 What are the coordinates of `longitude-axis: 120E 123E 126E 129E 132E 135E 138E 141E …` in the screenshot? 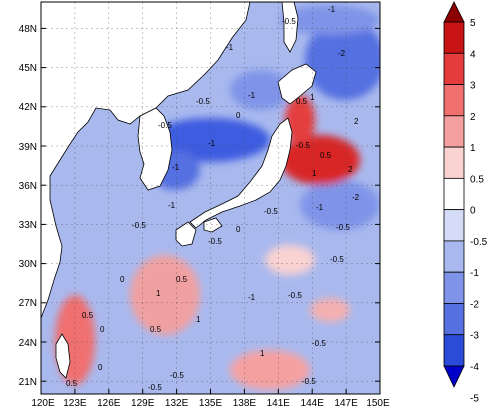 It's located at (210, 398).